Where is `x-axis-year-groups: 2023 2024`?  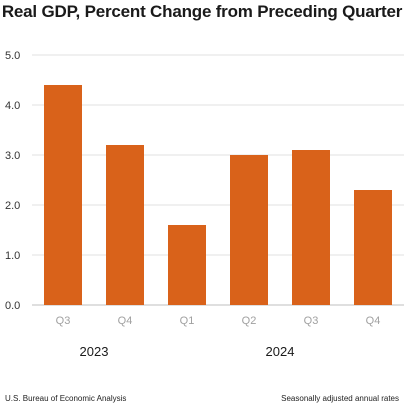 x-axis-year-groups: 2023 2024 is located at coordinates (187, 351).